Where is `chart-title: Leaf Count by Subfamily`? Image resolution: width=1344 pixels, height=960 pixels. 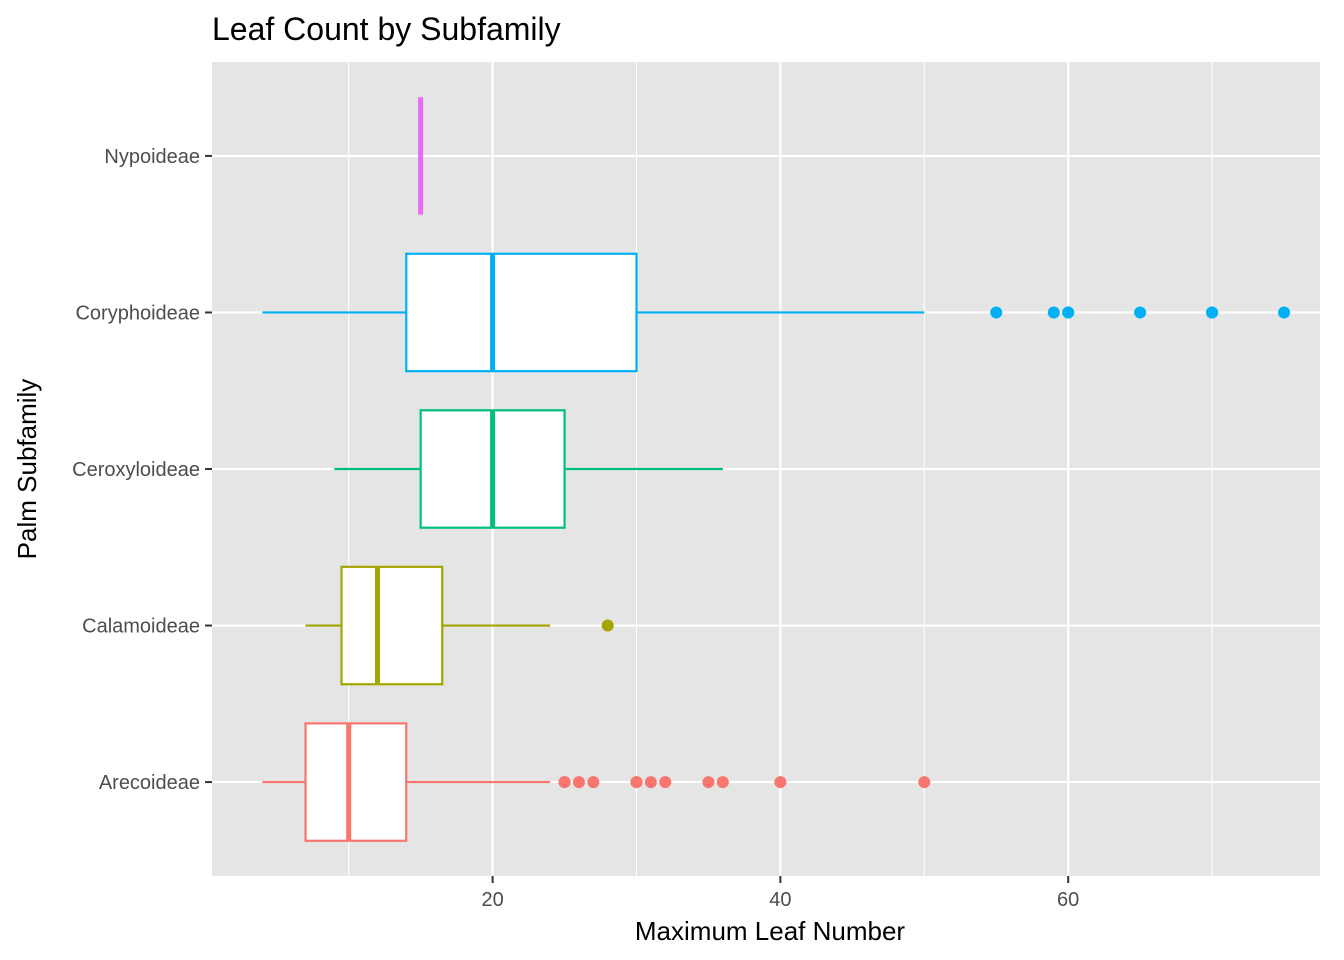
chart-title: Leaf Count by Subfamily is located at coordinates (386, 29).